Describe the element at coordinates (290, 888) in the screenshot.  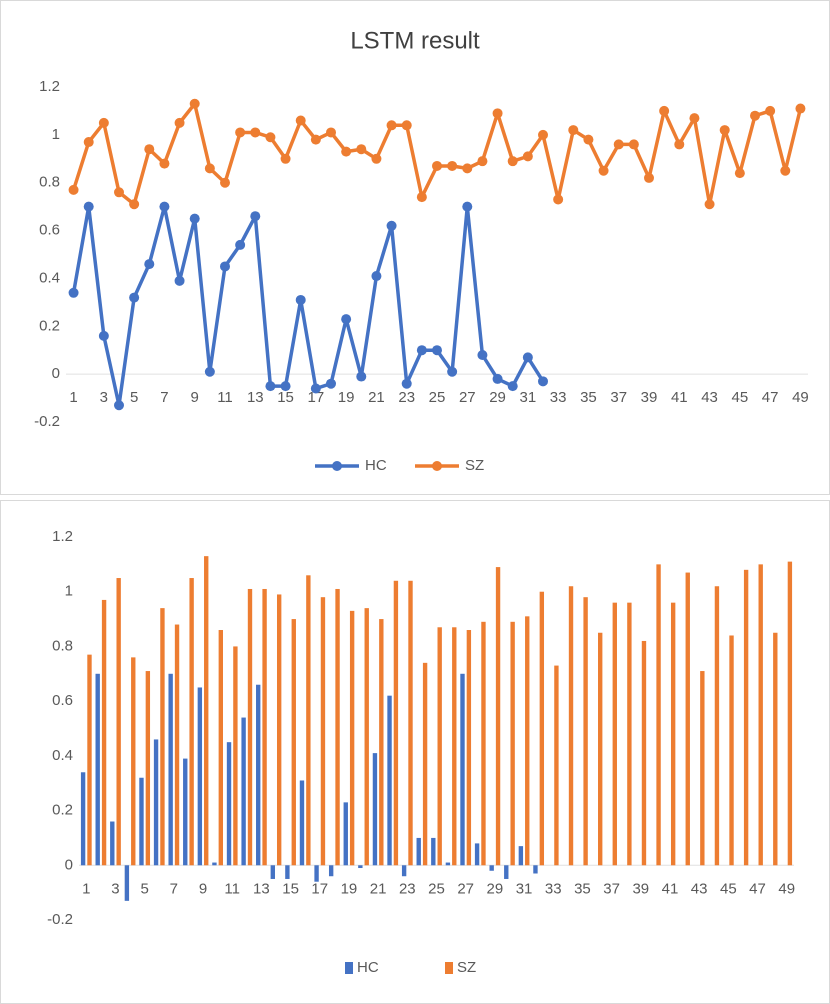
I see `x-tick-label: 15` at that location.